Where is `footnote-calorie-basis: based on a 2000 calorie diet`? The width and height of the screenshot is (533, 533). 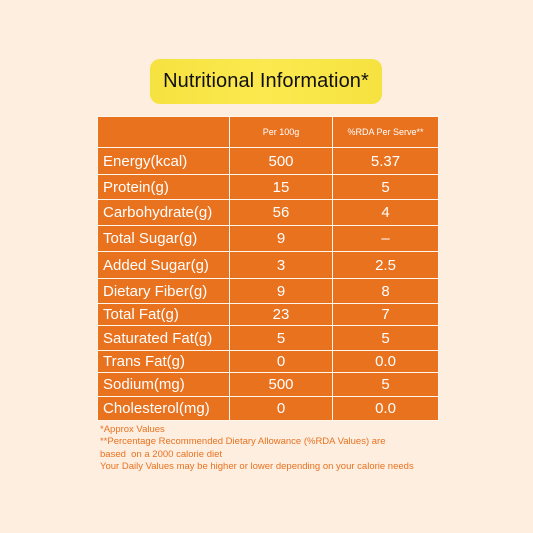 footnote-calorie-basis: based on a 2000 calorie diet is located at coordinates (161, 454).